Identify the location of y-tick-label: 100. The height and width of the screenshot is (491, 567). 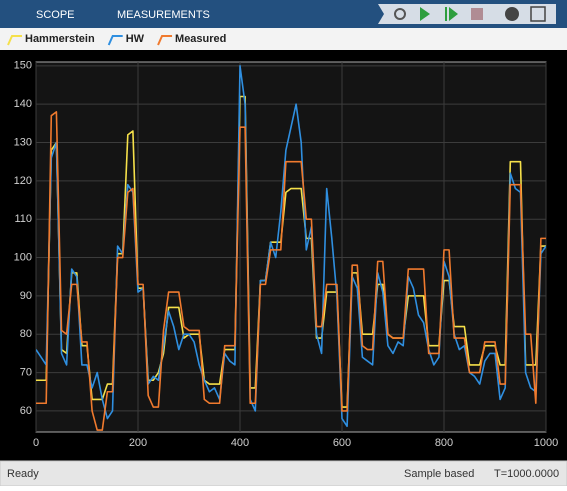
(23, 257).